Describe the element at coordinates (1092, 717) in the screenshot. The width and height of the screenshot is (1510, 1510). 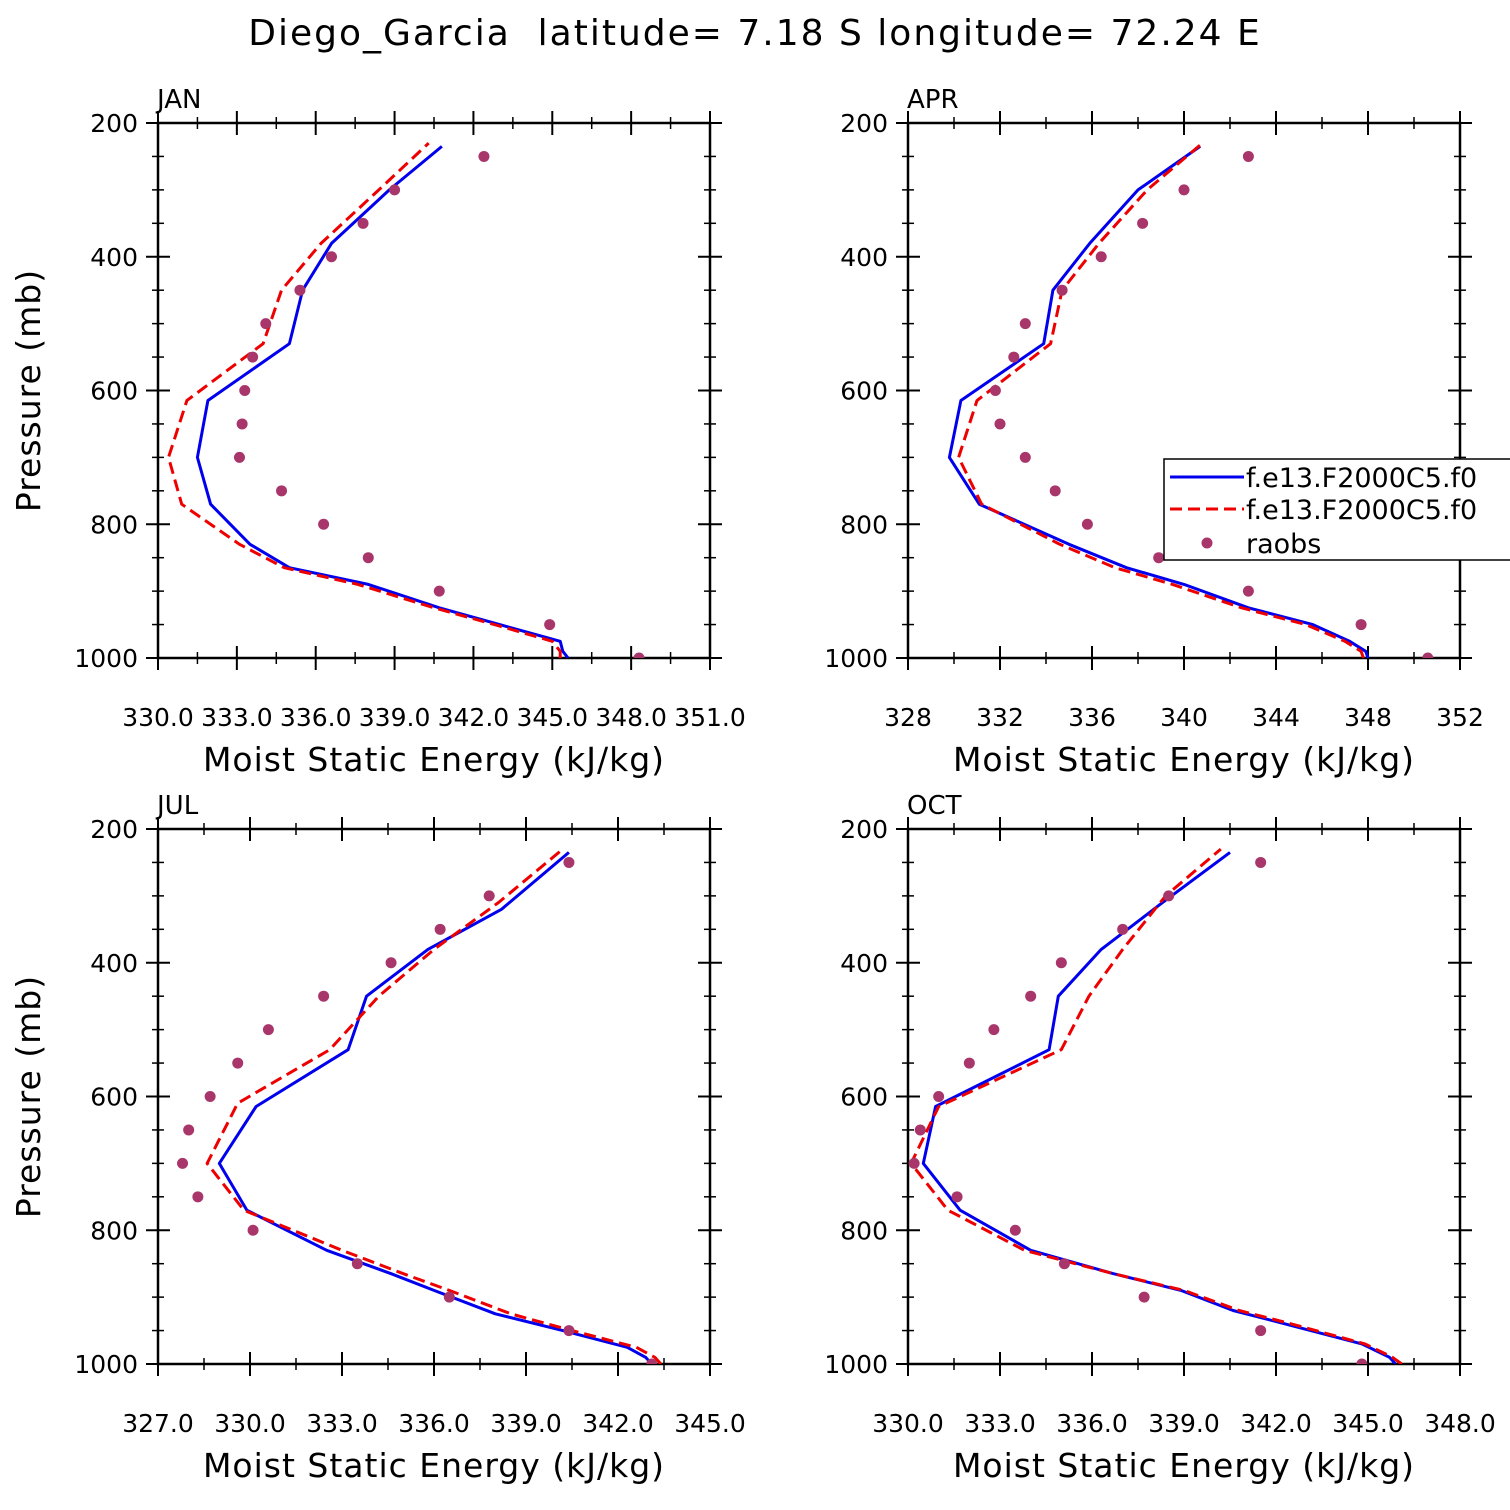
I see `x-tick-label: 336` at that location.